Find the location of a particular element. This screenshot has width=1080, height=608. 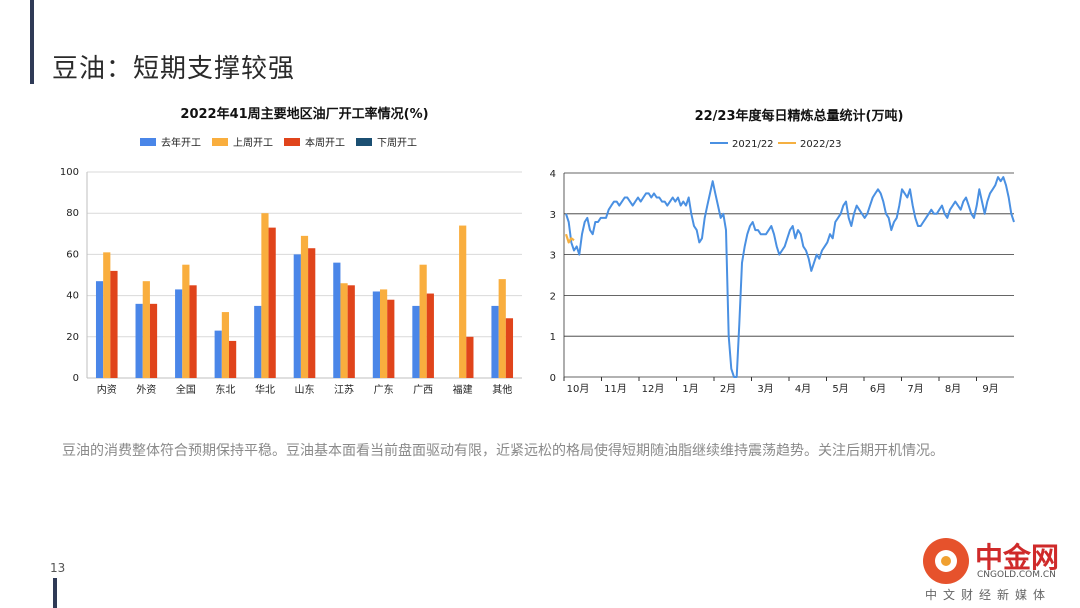

y-tick-label: 80 is located at coordinates (72, 213).